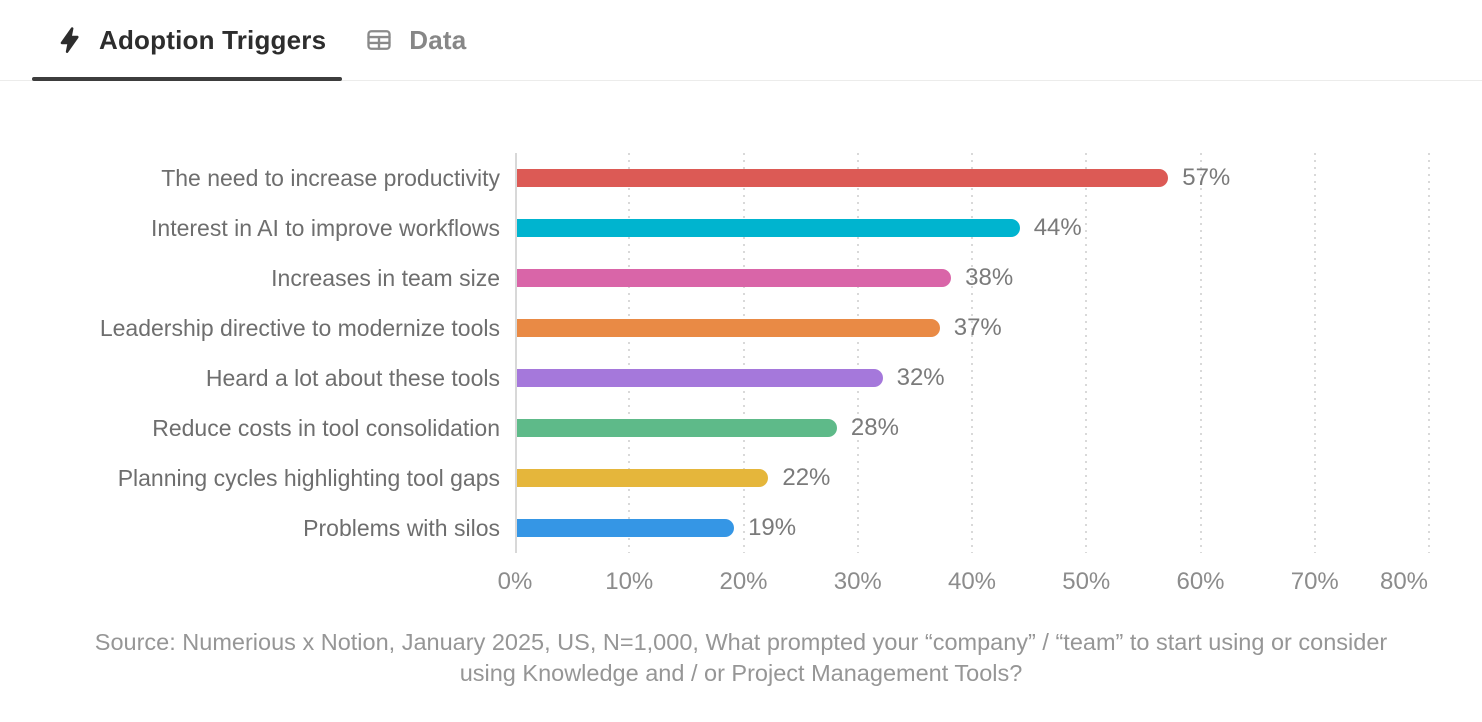 This screenshot has width=1482, height=722. Describe the element at coordinates (1404, 581) in the screenshot. I see `x-tick-label: 80%` at that location.